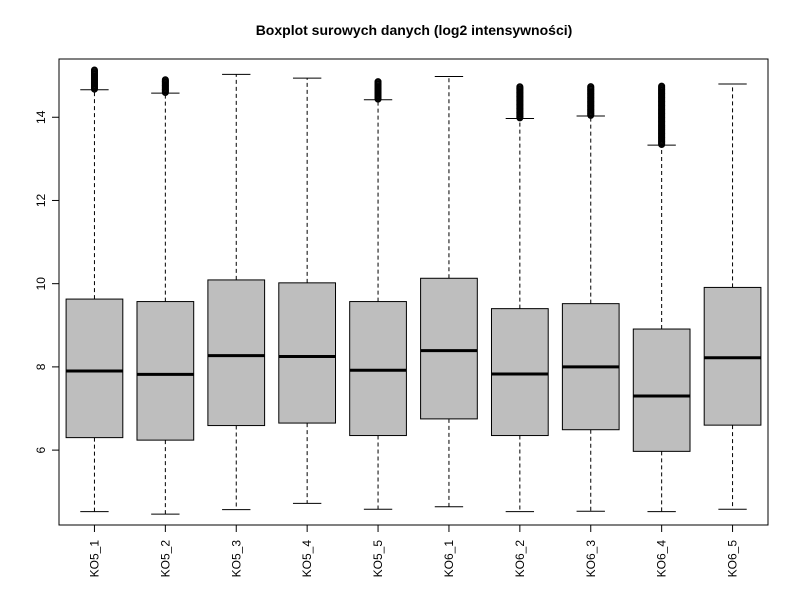  I want to click on x-tick-label: KO5_4, so click(307, 559).